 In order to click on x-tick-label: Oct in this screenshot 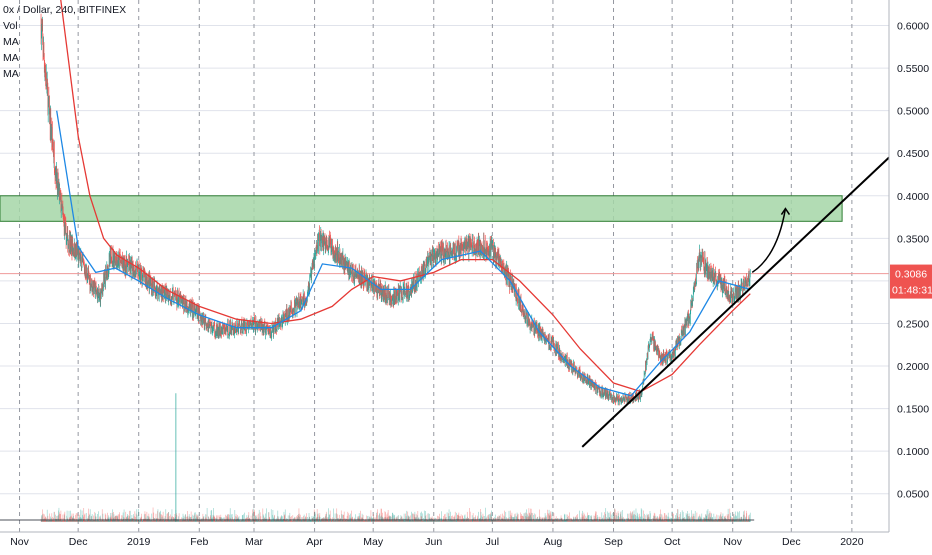, I will do `click(672, 542)`.